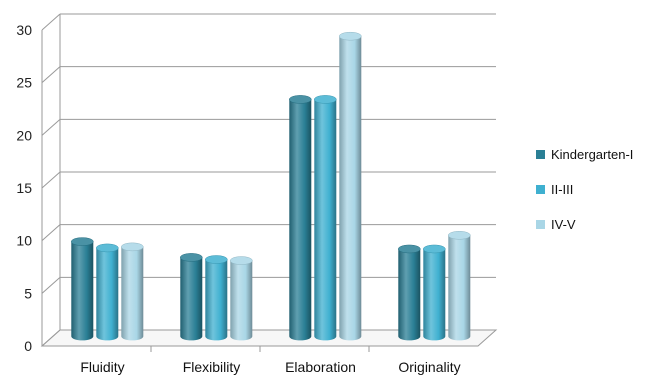 This screenshot has width=662, height=383. I want to click on x-tick-label: Originality, so click(429, 367).